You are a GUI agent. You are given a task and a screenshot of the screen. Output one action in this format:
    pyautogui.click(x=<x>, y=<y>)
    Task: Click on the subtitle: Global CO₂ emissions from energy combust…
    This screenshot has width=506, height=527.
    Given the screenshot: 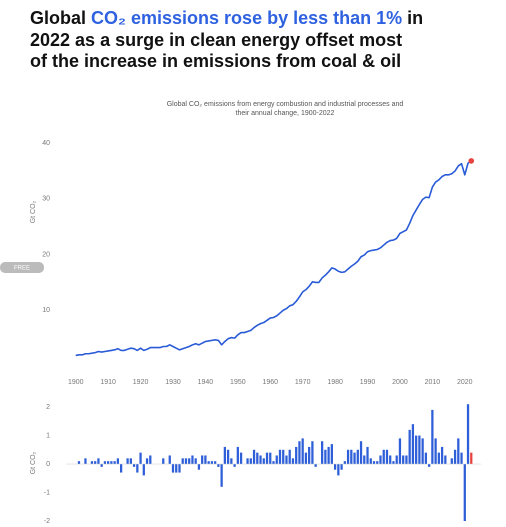 What is the action you would take?
    pyautogui.click(x=285, y=104)
    